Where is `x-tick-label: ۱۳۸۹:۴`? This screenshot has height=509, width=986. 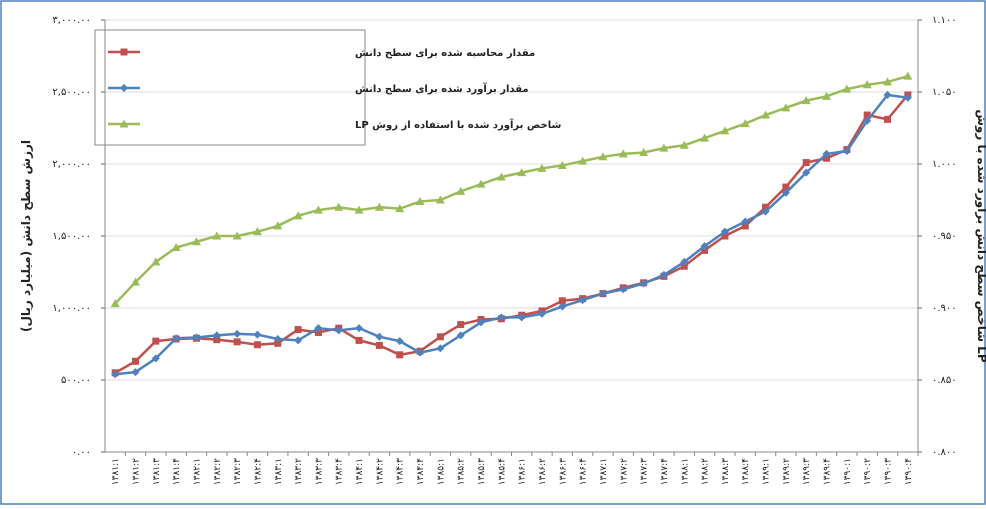
x-tick-label: ۱۳۸۹:۴ is located at coordinates (828, 471).